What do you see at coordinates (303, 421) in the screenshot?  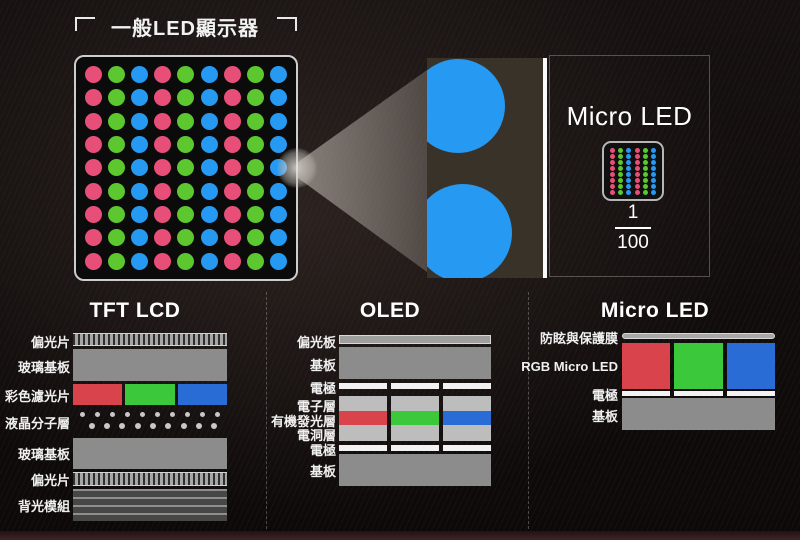 I see `oled-label-emissive-layer: 有機發光層` at bounding box center [303, 421].